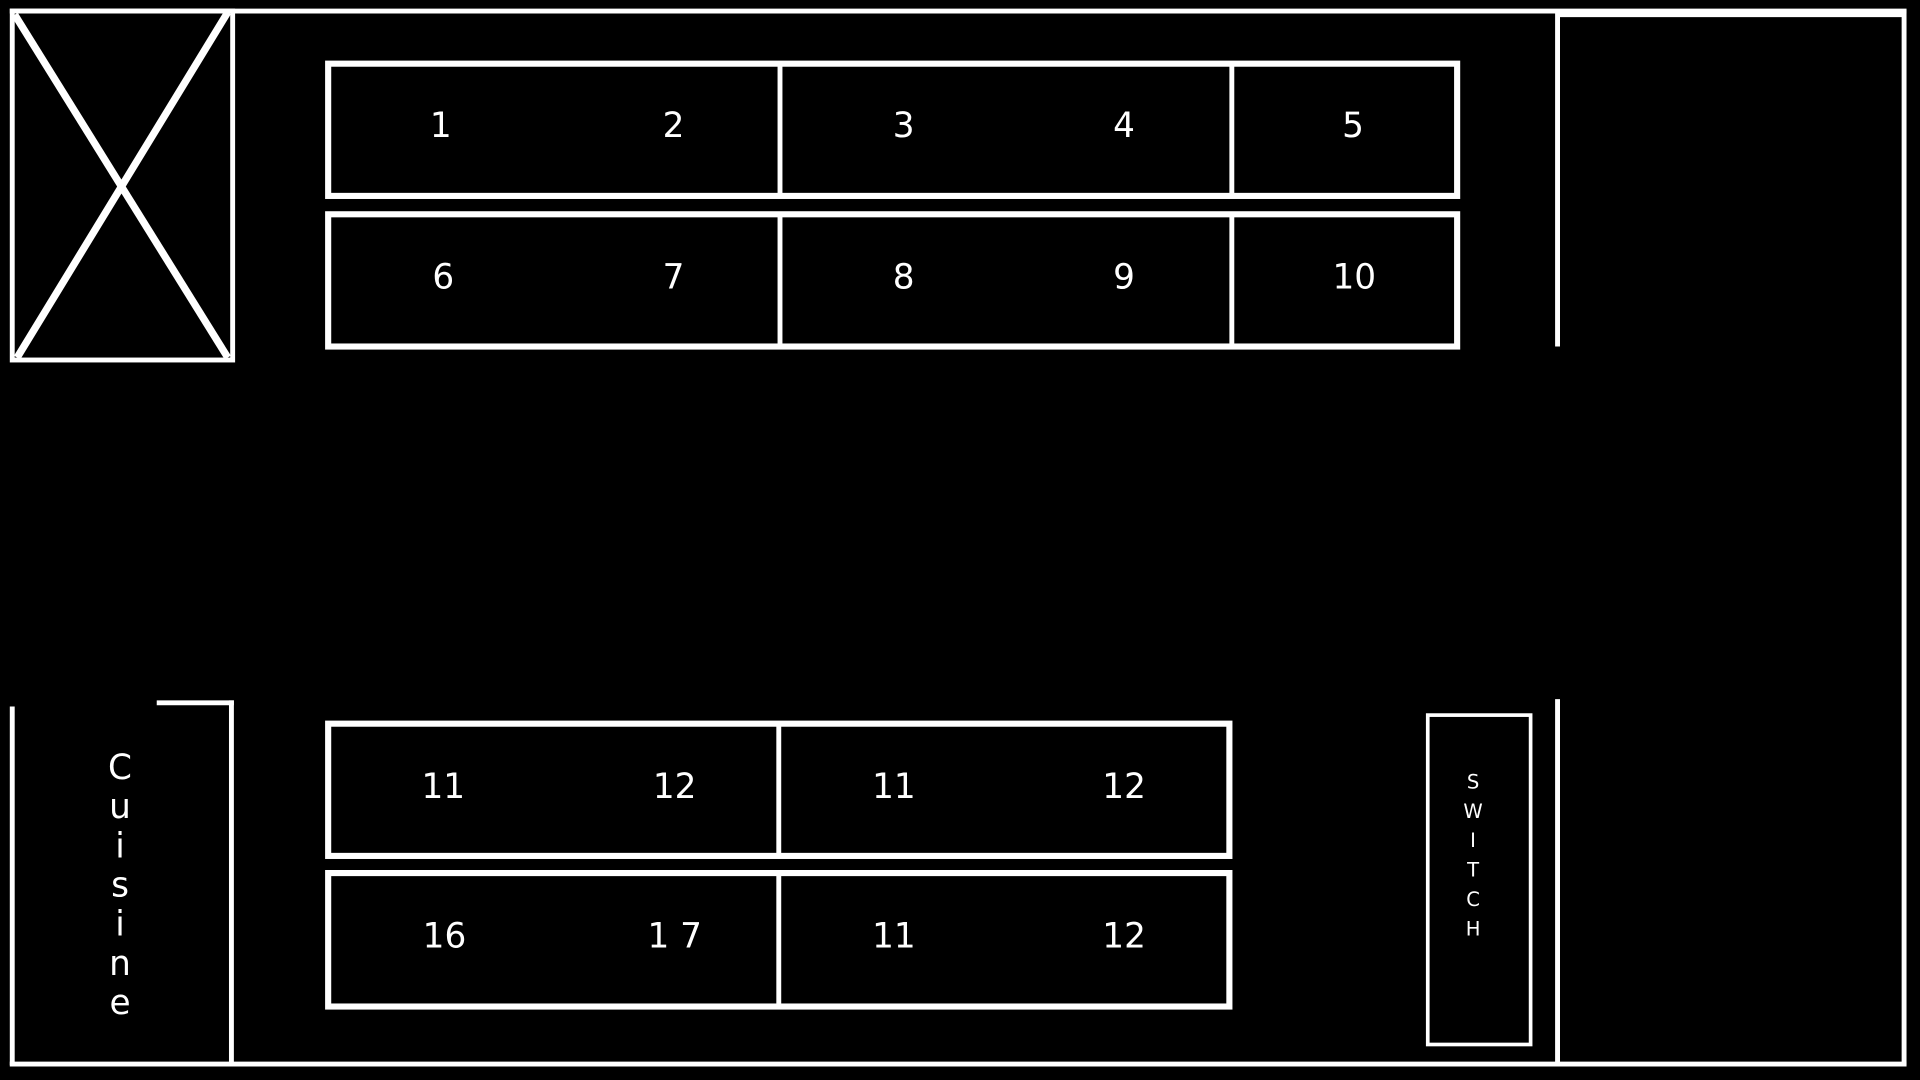  What do you see at coordinates (675, 787) in the screenshot?
I see `table-12: 12` at bounding box center [675, 787].